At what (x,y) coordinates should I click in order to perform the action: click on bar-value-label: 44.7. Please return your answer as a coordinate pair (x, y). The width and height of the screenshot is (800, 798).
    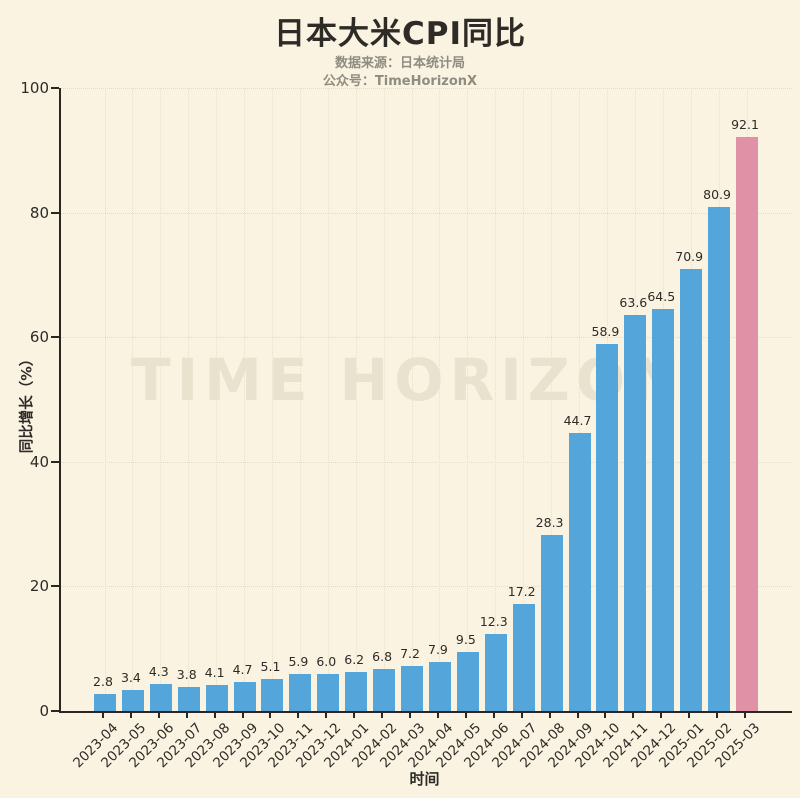
    Looking at the image, I should click on (577, 420).